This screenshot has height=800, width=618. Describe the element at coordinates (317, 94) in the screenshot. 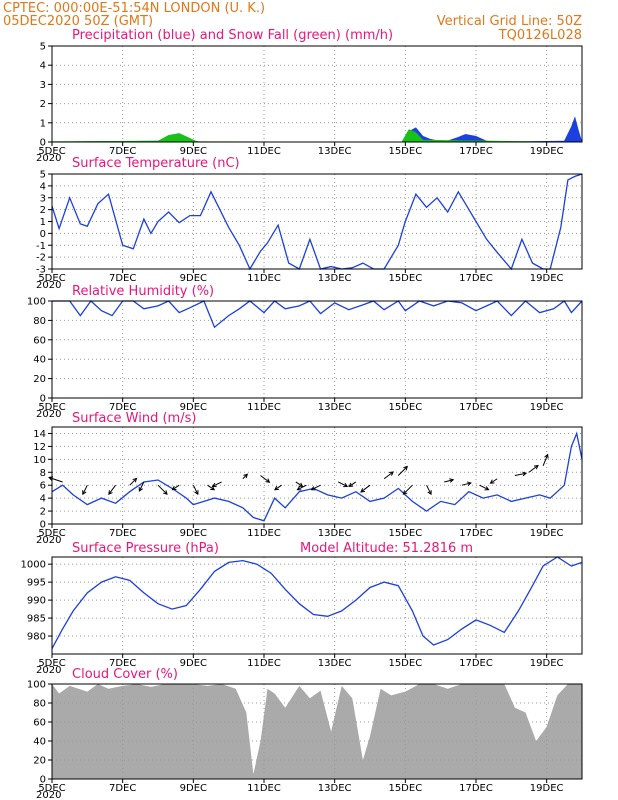

I see `precip-grid` at that location.